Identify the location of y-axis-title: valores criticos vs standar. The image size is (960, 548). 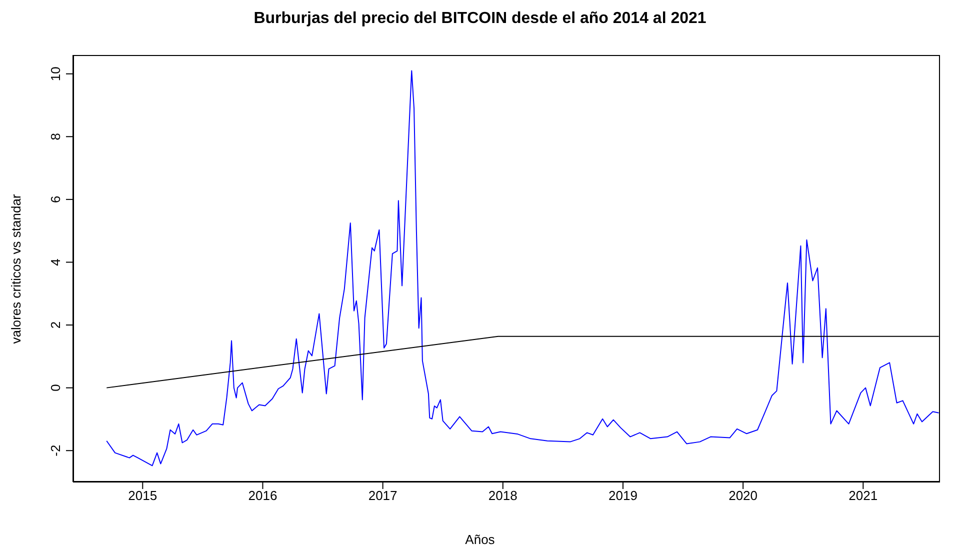
(16, 269).